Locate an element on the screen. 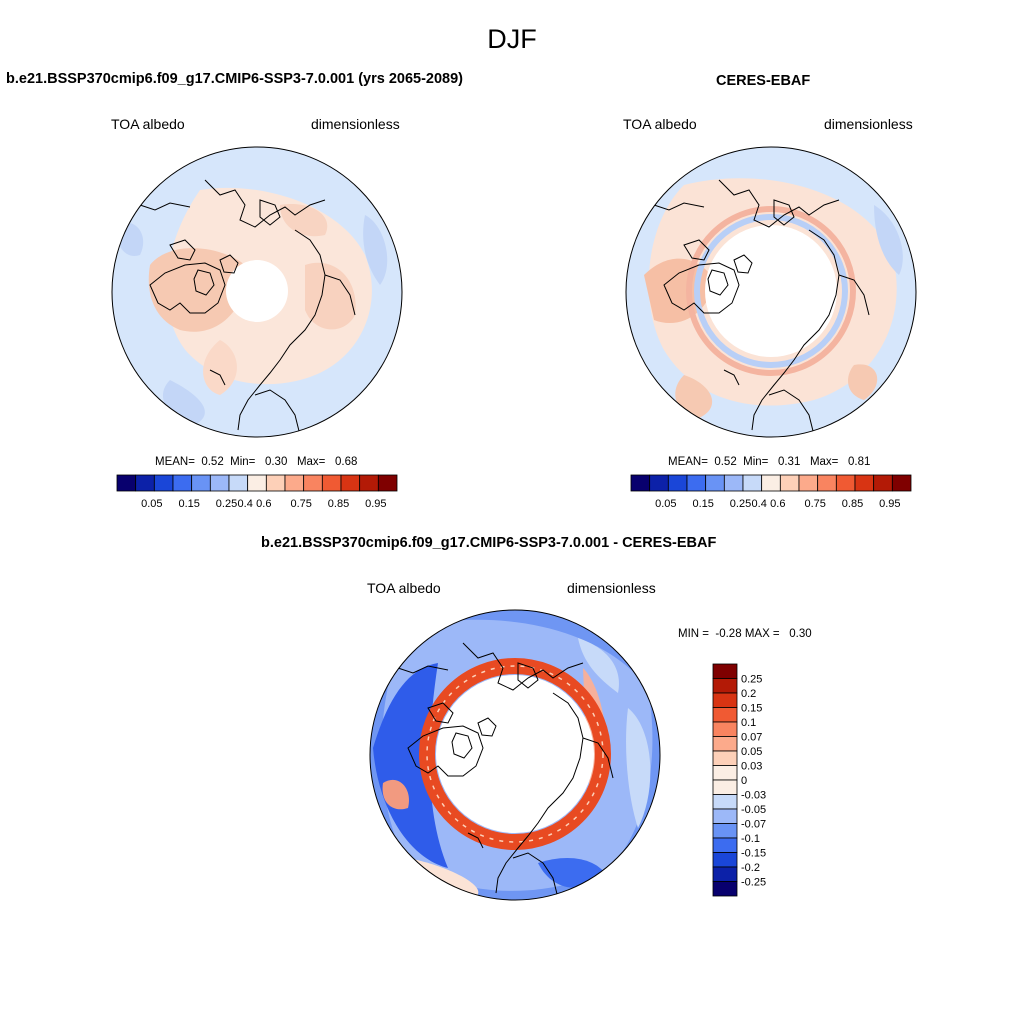  panel-3-colorbar-tick-label: -0.15 is located at coordinates (753, 854).